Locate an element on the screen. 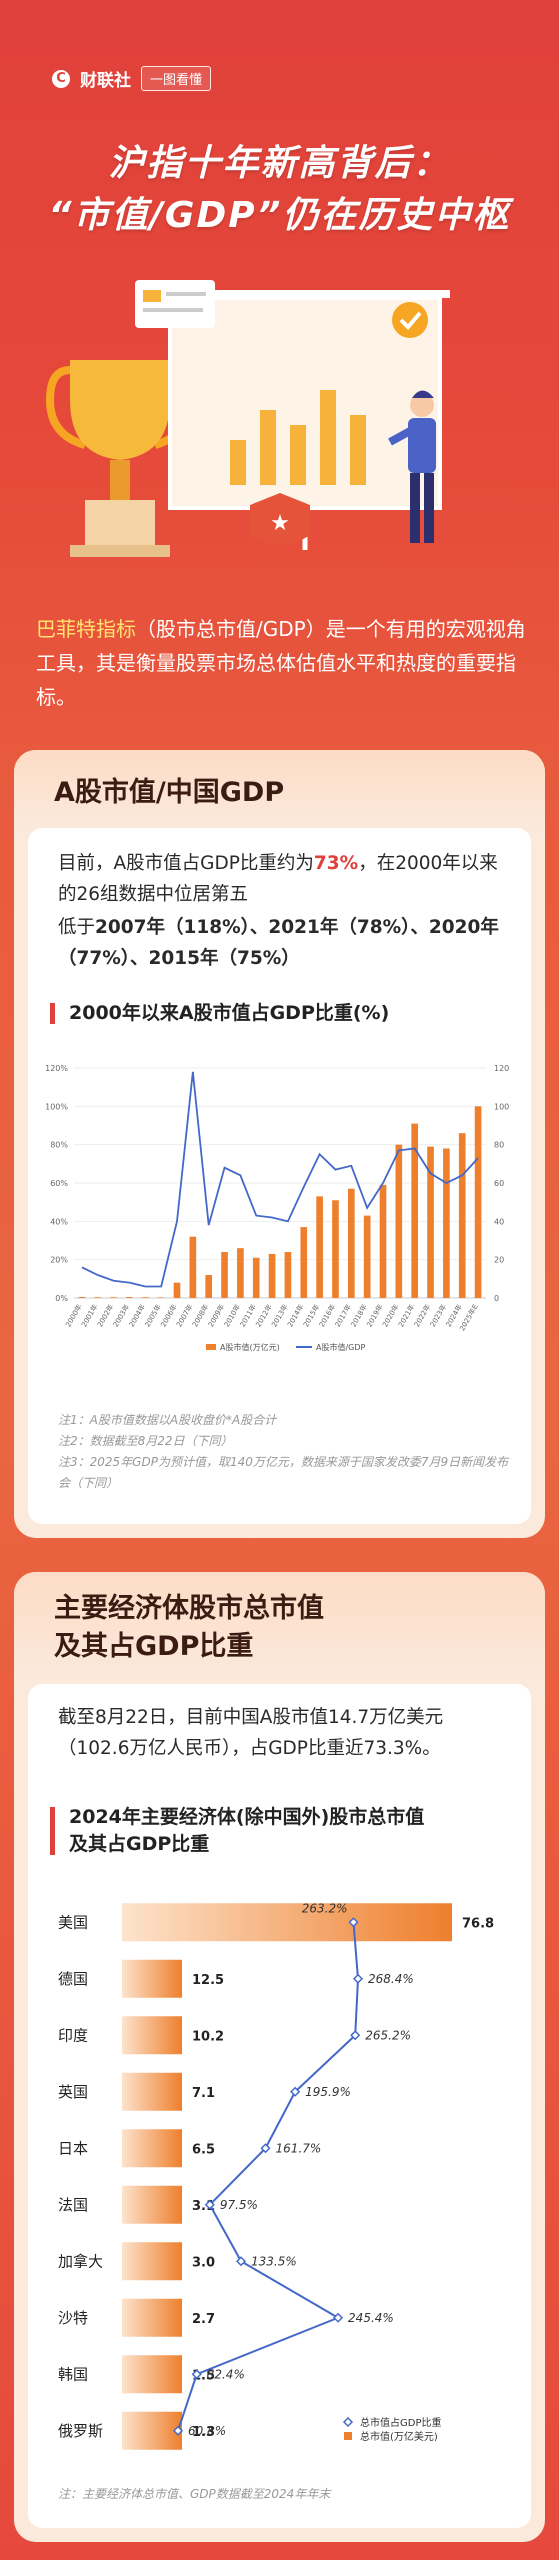 This screenshot has width=559, height=2560. chart2-category-label: 英国 is located at coordinates (73, 2092).